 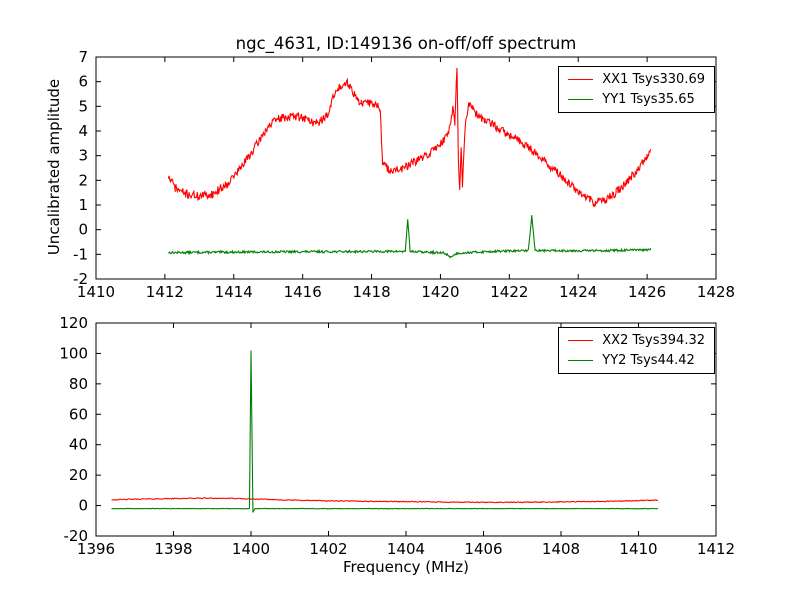 What do you see at coordinates (561, 549) in the screenshot?
I see `x-tick-label: 1408` at bounding box center [561, 549].